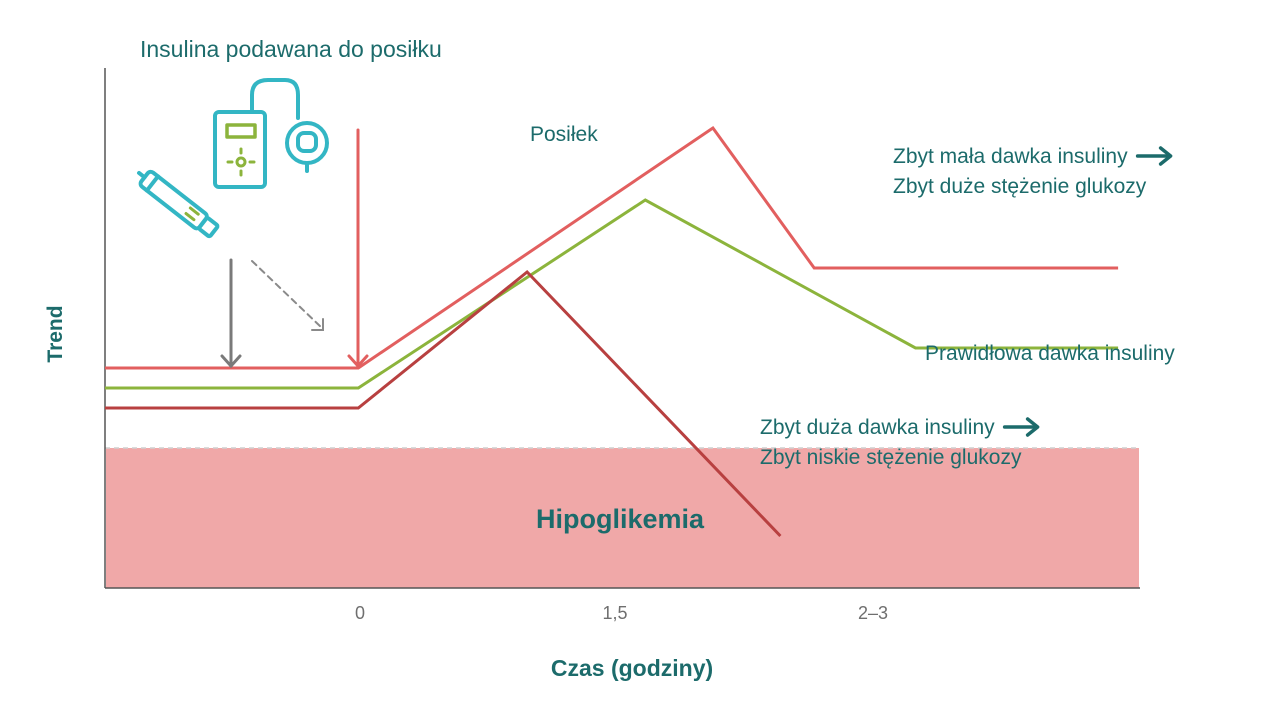 The width and height of the screenshot is (1280, 725). What do you see at coordinates (291, 49) in the screenshot?
I see `insulin-before-meal-label: Insulina podawana do posiłku` at bounding box center [291, 49].